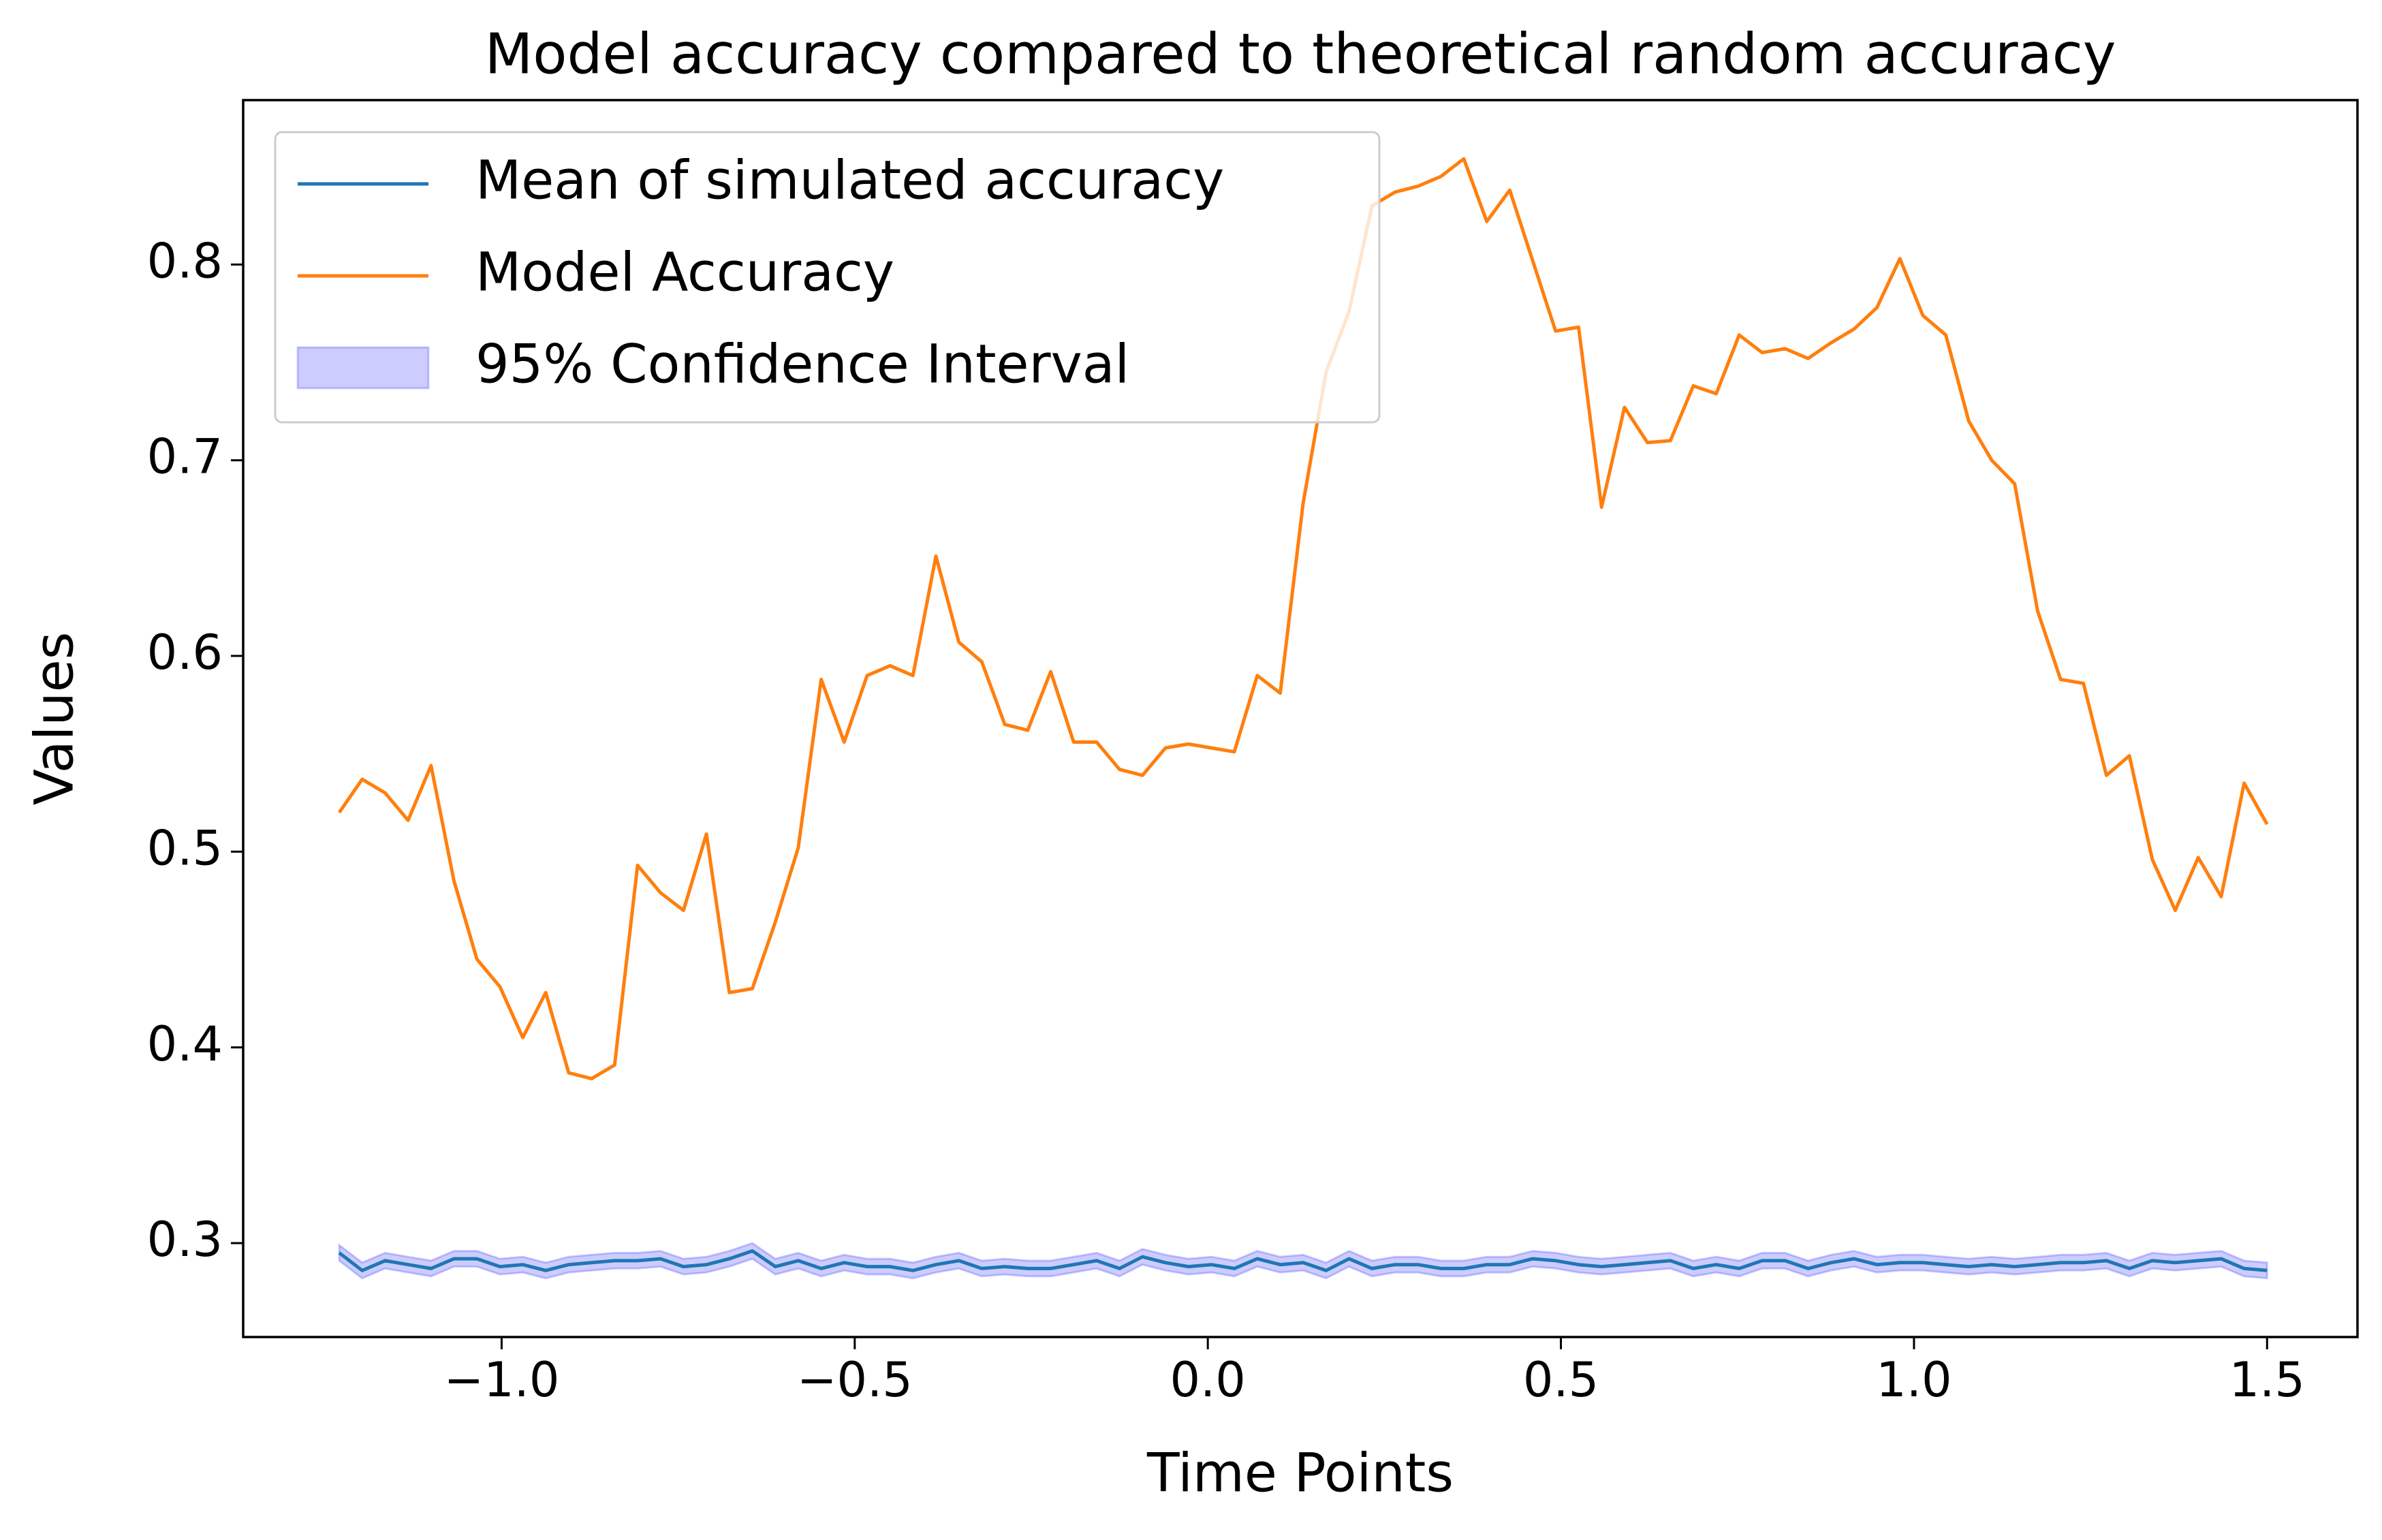  What do you see at coordinates (2267, 1380) in the screenshot?
I see `x-tick-label: 1.5` at bounding box center [2267, 1380].